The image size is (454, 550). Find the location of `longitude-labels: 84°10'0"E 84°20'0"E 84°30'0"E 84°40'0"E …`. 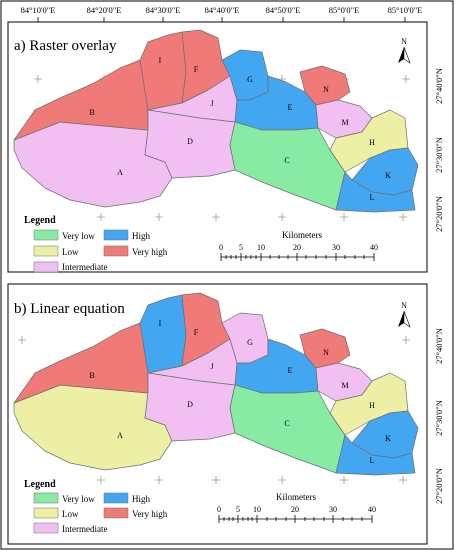

longitude-labels: 84°10'0"E 84°20'0"E 84°30'0"E 84°40'0"E … is located at coordinates (222, 10).